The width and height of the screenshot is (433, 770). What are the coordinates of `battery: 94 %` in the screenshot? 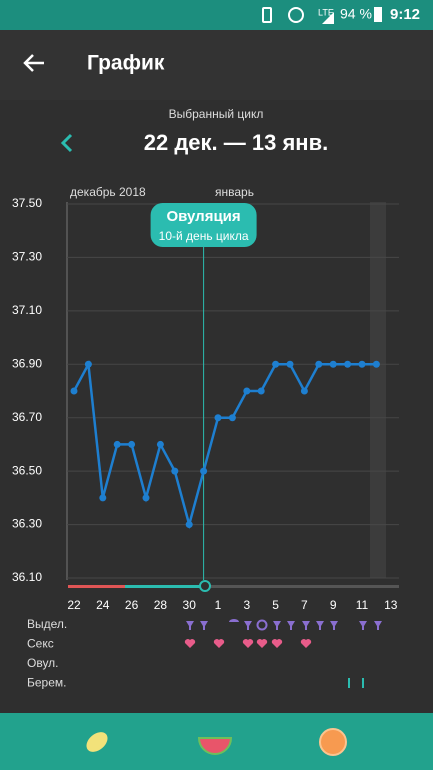 It's located at (356, 14).